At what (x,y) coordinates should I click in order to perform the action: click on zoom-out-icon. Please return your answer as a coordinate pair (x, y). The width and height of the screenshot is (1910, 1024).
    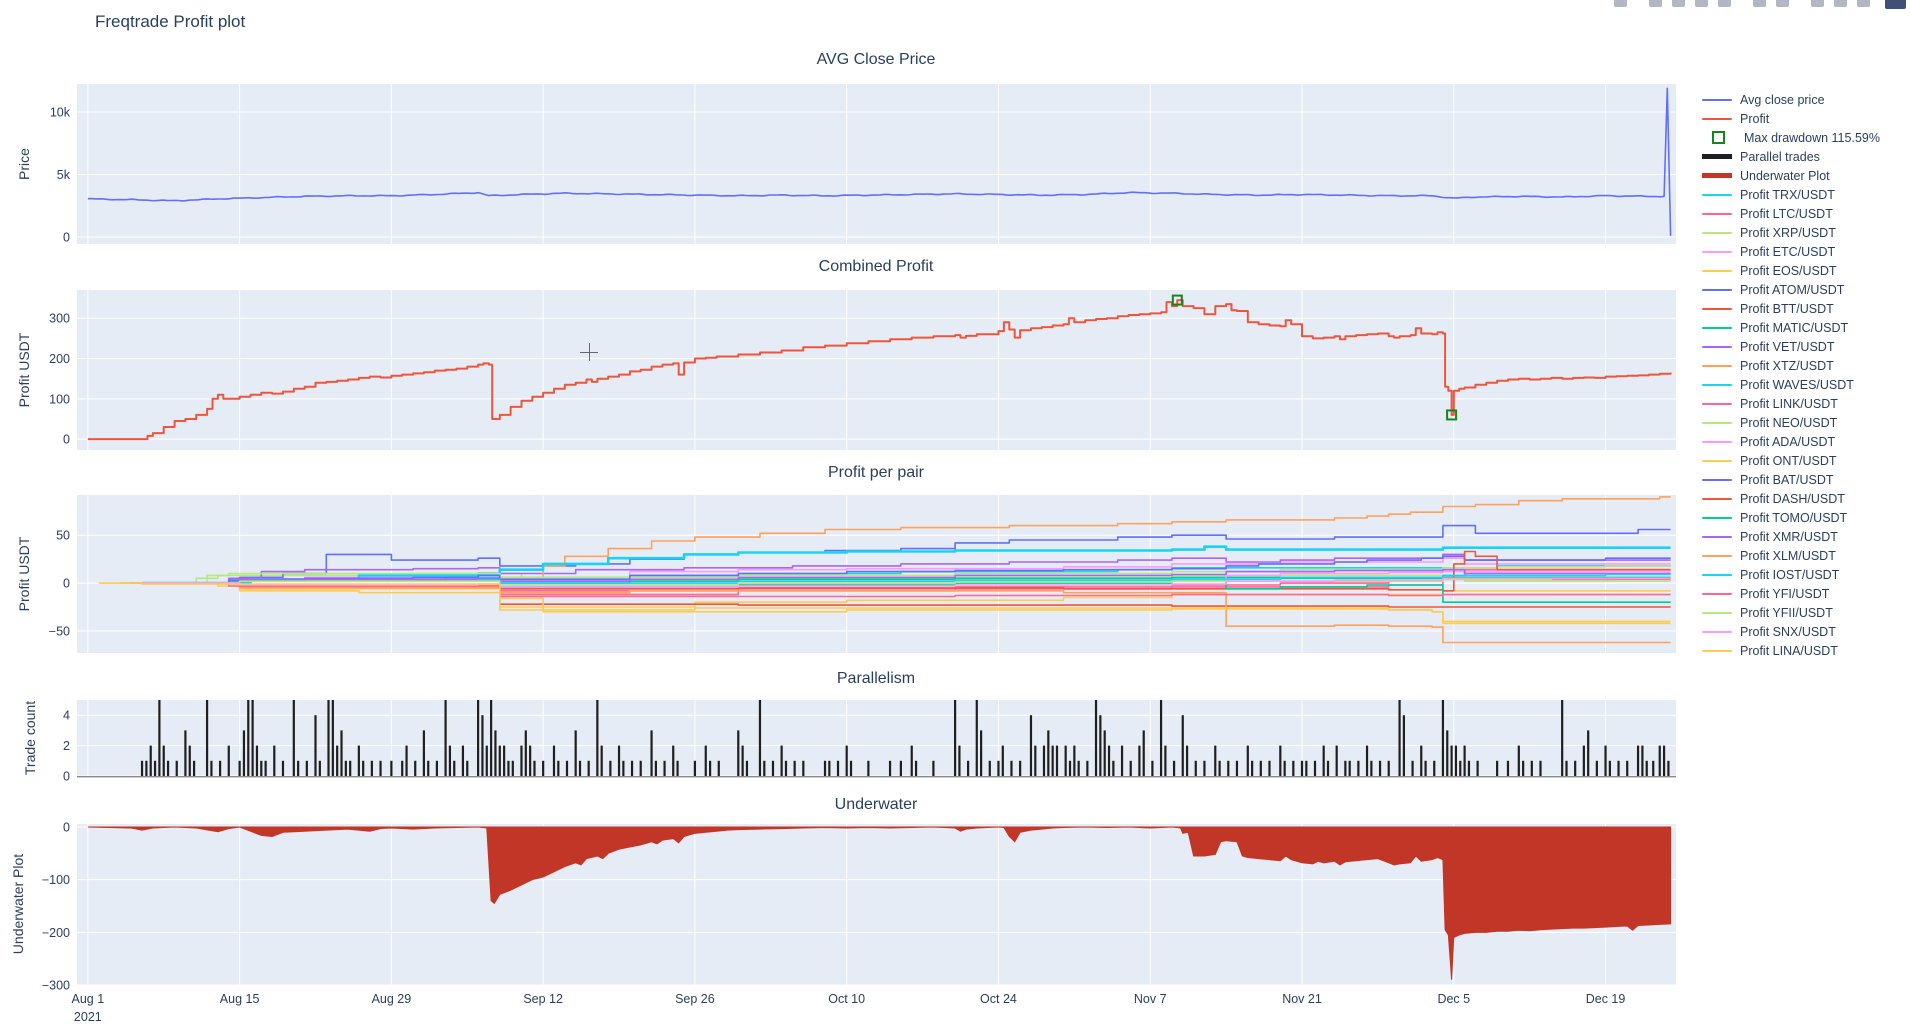
    Looking at the image, I should click on (1724, 3).